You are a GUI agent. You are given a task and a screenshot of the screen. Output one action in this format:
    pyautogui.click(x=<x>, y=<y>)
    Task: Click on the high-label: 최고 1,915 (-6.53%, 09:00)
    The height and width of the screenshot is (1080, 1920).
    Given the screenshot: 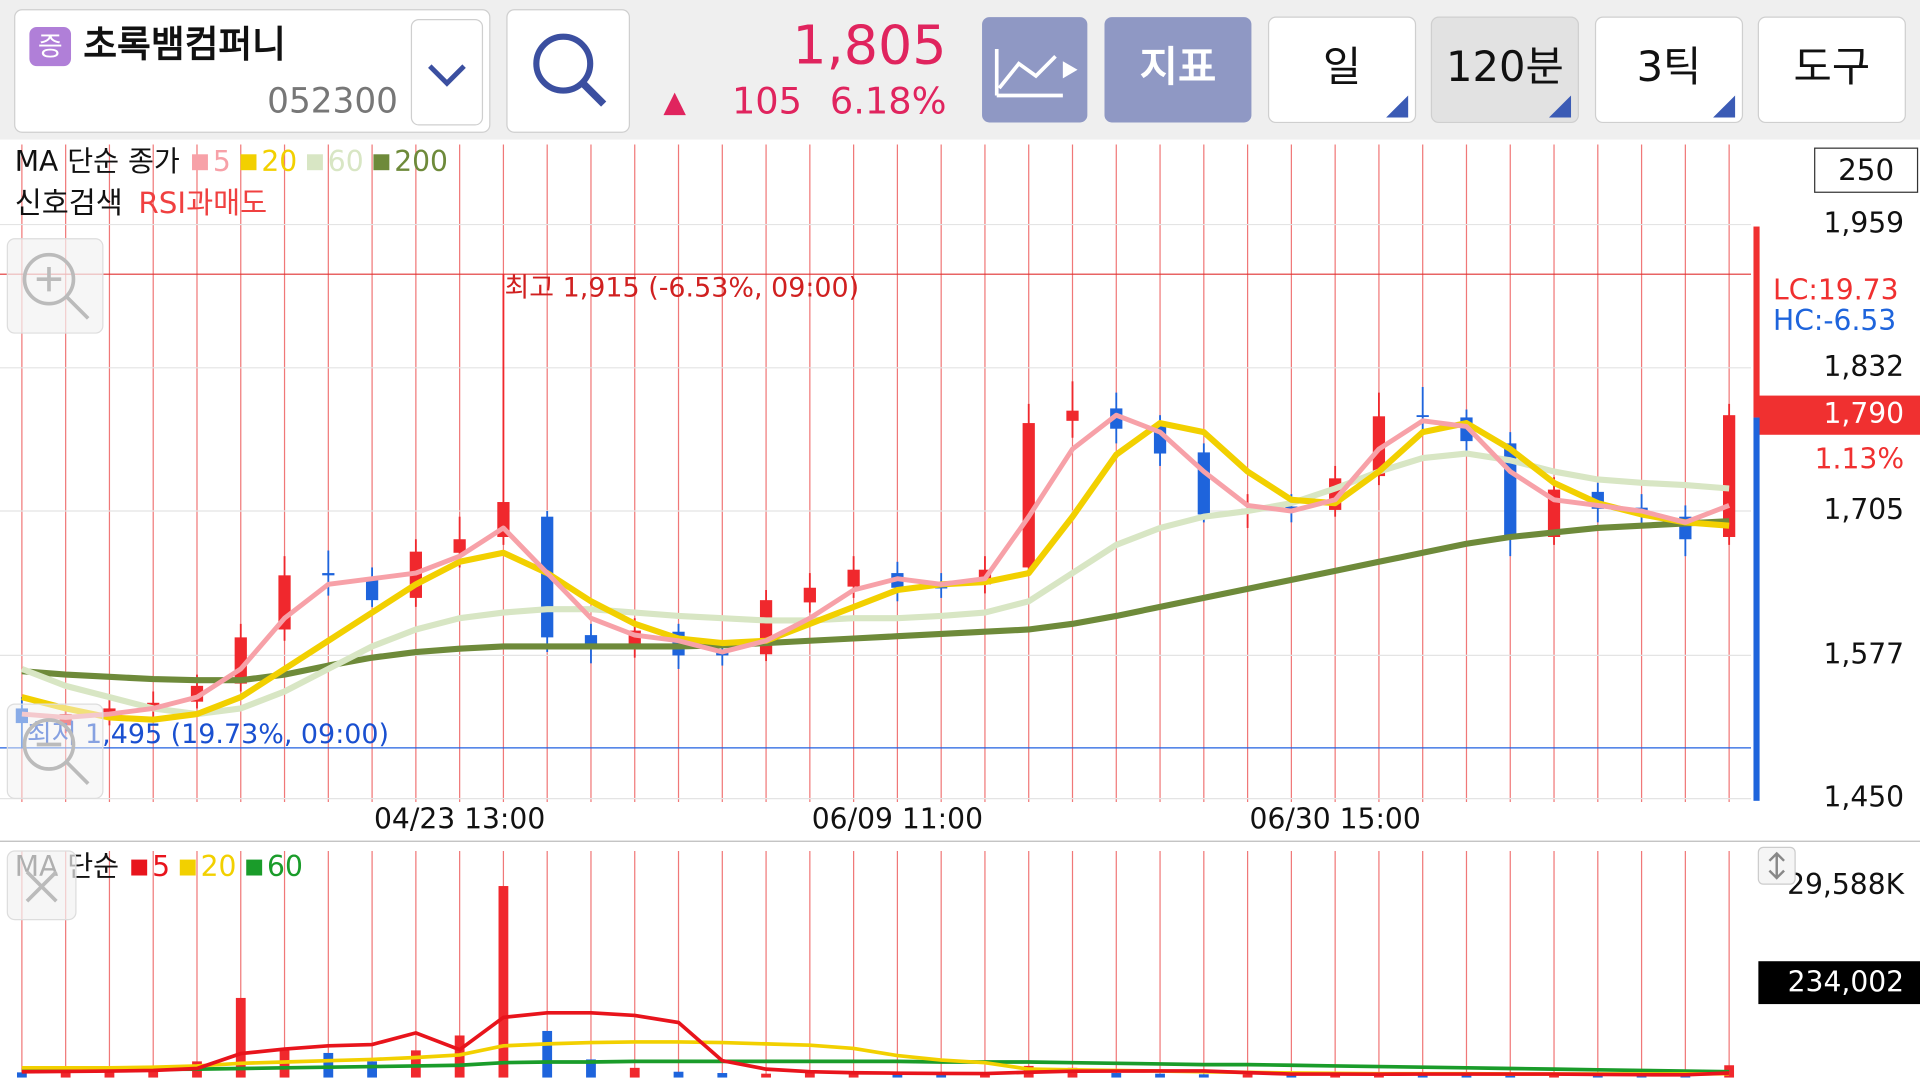 What is the action you would take?
    pyautogui.click(x=681, y=287)
    